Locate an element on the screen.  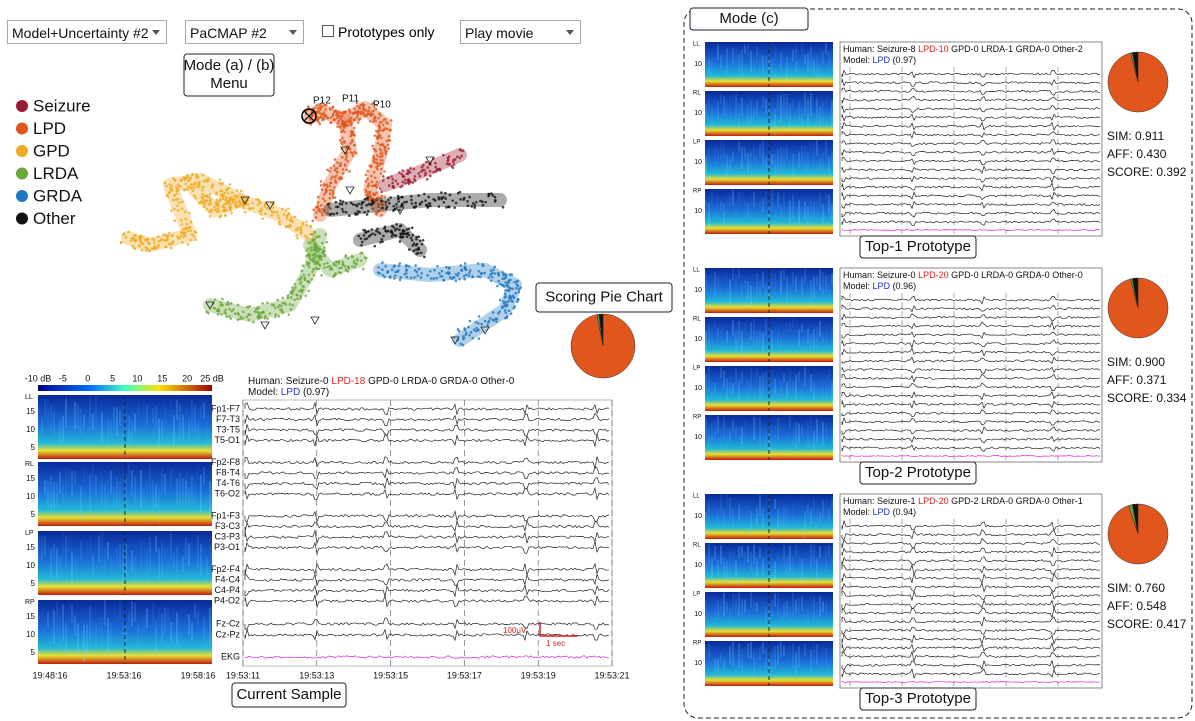
model-title: Model: is located at coordinates (856, 286).